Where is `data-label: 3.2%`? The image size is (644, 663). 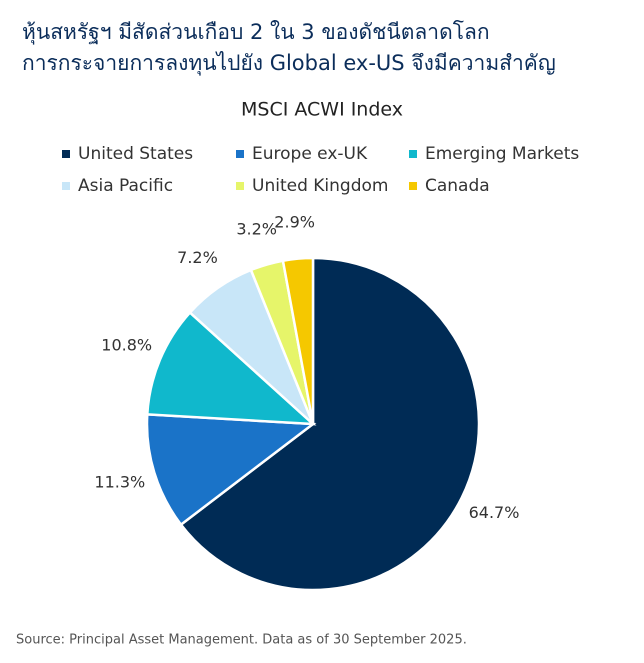
data-label: 3.2% is located at coordinates (256, 229).